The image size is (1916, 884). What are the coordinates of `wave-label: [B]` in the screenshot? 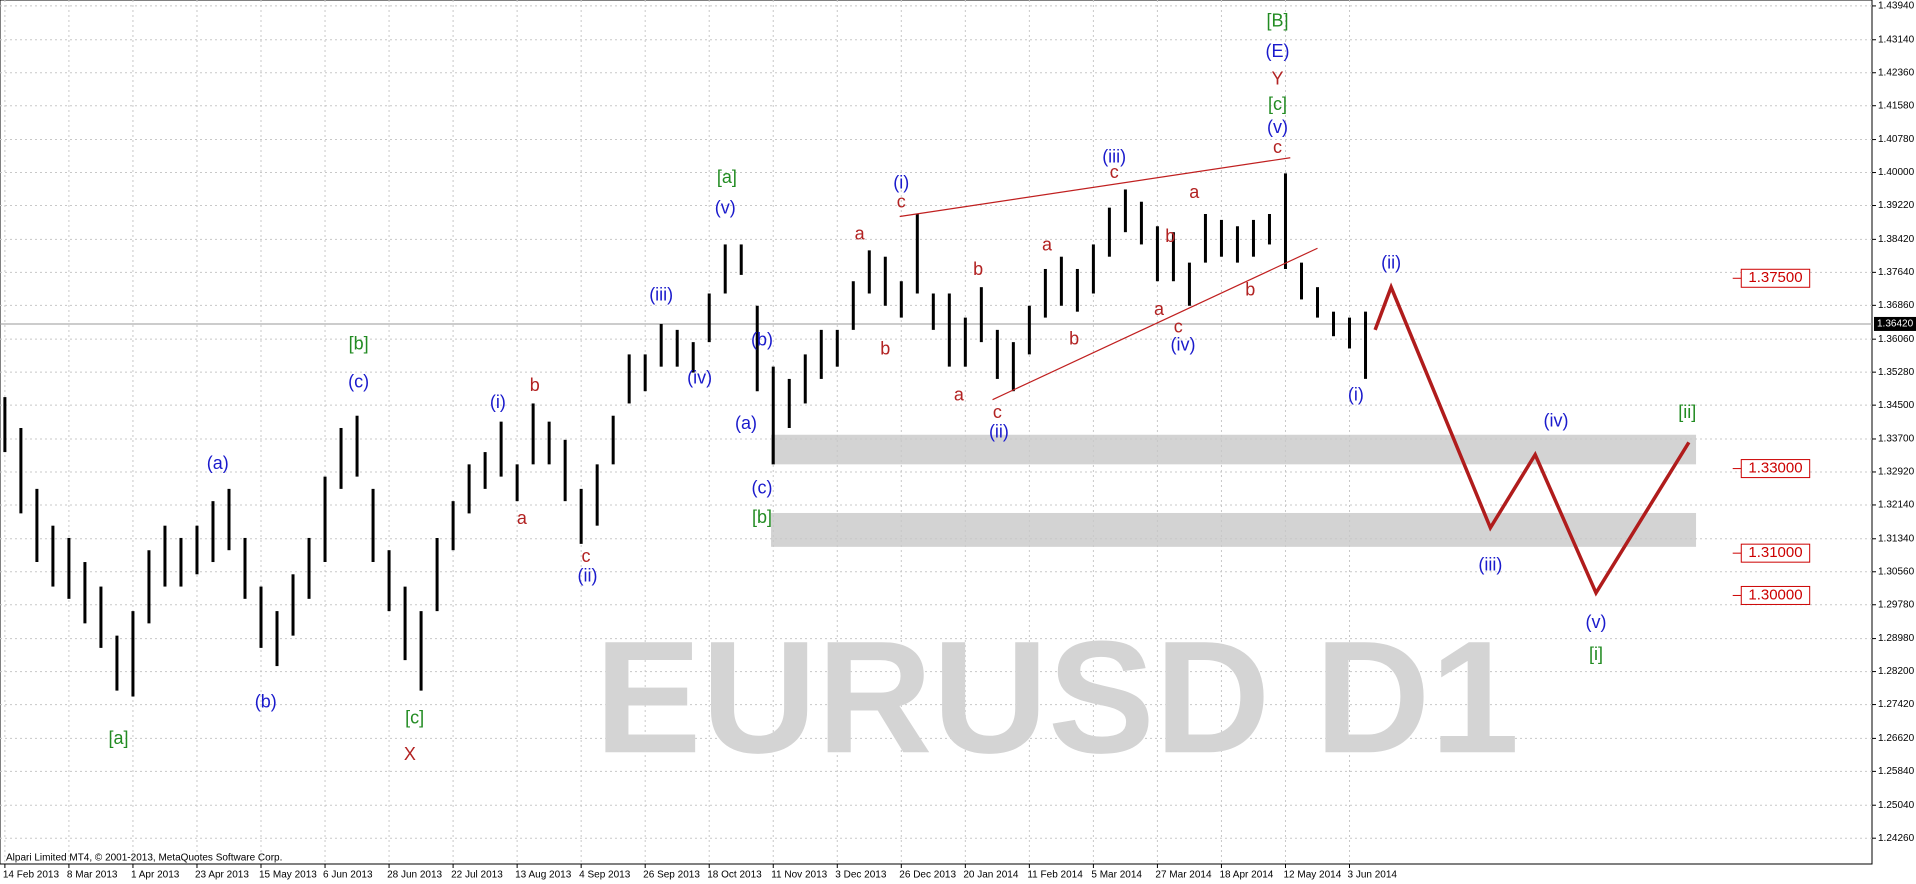 It's located at (1277, 21).